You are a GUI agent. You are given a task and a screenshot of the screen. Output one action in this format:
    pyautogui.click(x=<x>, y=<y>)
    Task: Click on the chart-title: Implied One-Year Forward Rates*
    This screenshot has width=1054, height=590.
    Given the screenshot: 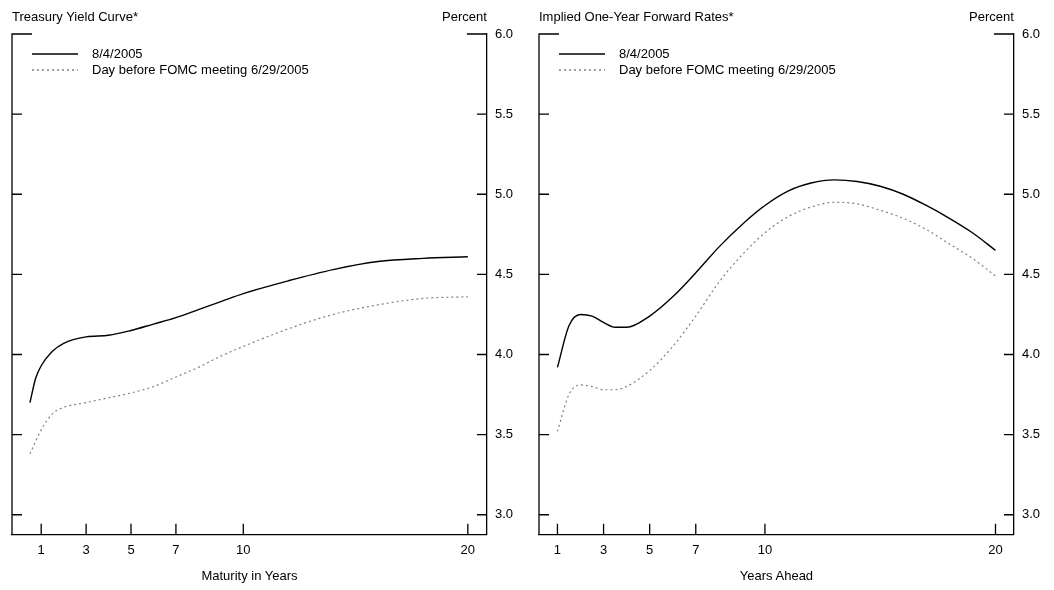 What is the action you would take?
    pyautogui.click(x=636, y=16)
    